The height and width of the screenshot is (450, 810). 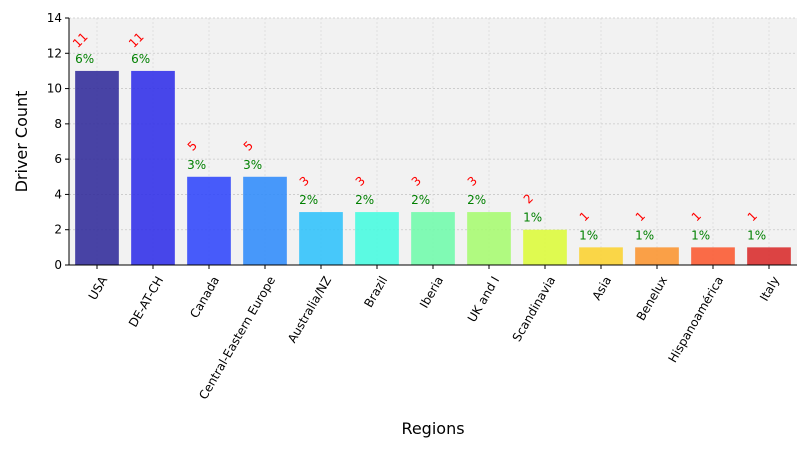 What do you see at coordinates (58, 124) in the screenshot?
I see `y-tick-label: 8` at bounding box center [58, 124].